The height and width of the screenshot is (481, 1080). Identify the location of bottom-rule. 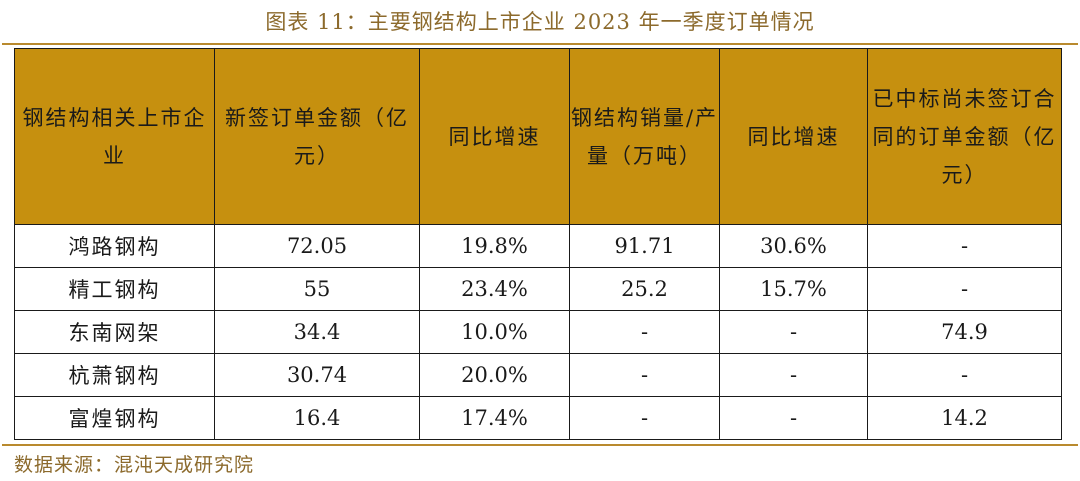
(540, 445).